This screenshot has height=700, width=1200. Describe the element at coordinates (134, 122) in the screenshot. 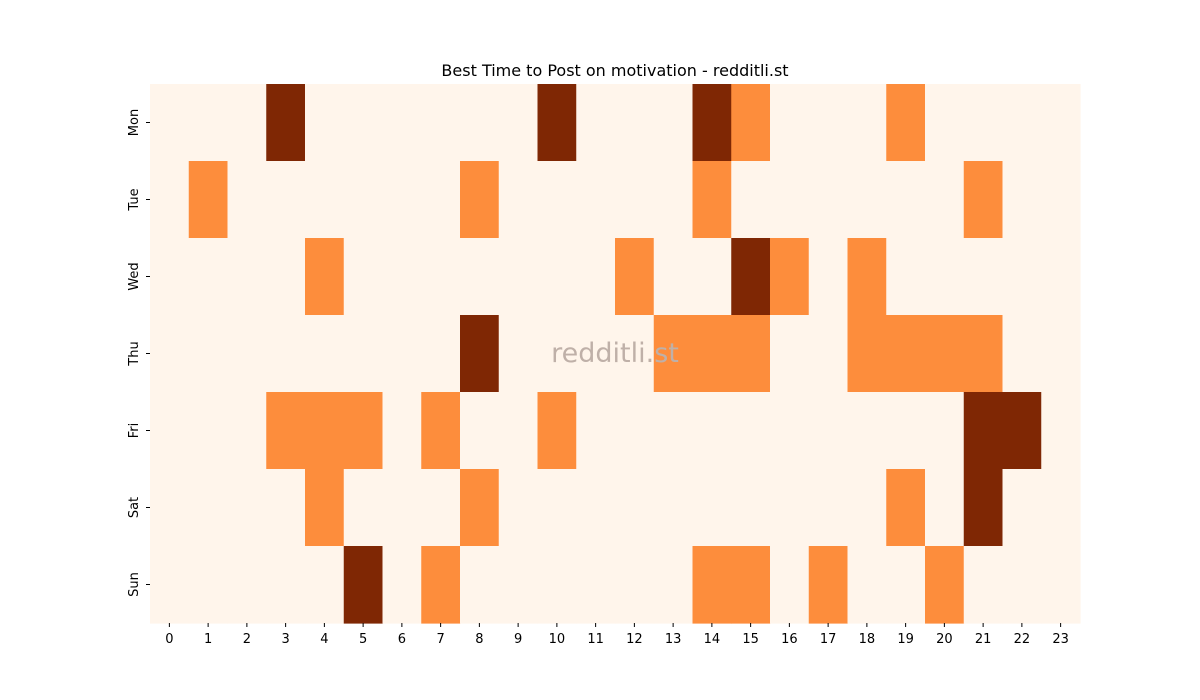

I see `y-tick-label: Mon` at that location.